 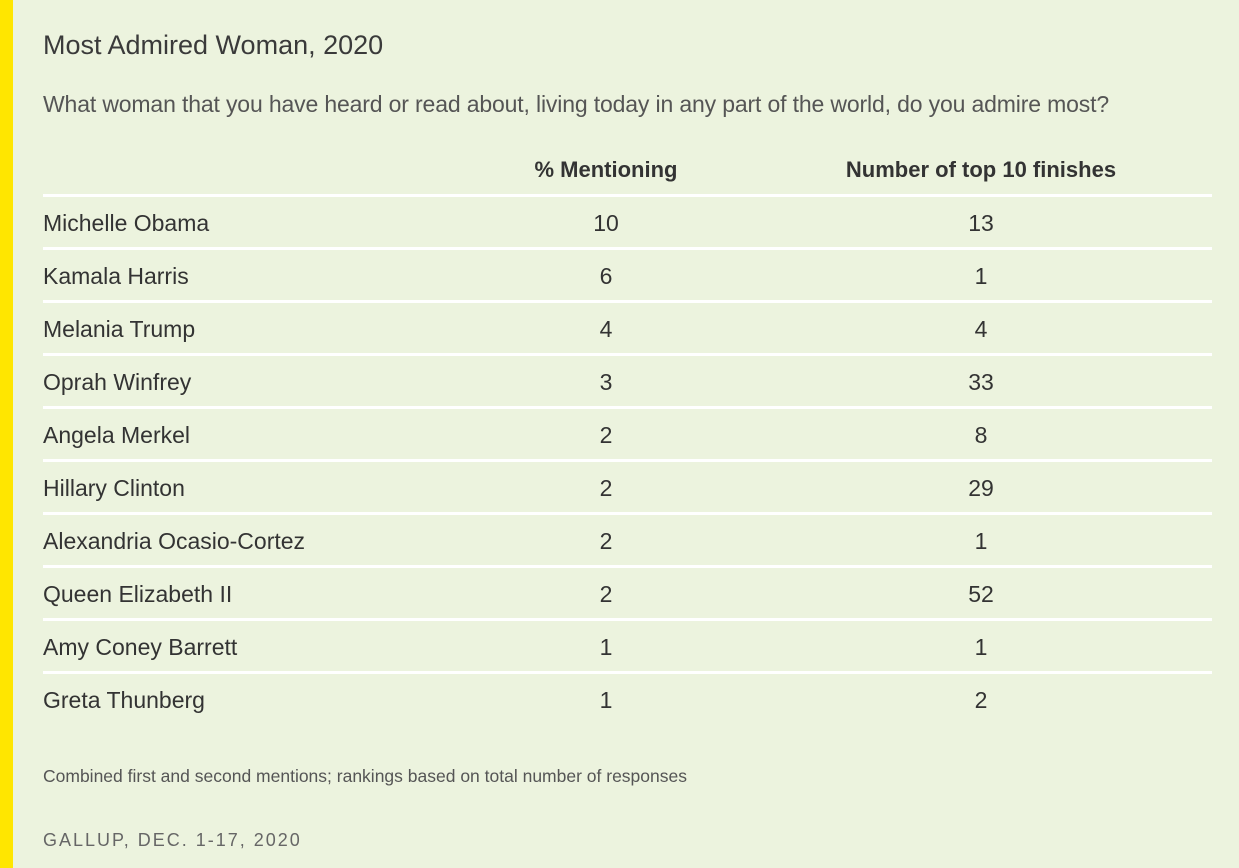 I want to click on row-top10-finishes: 13, so click(x=981, y=223).